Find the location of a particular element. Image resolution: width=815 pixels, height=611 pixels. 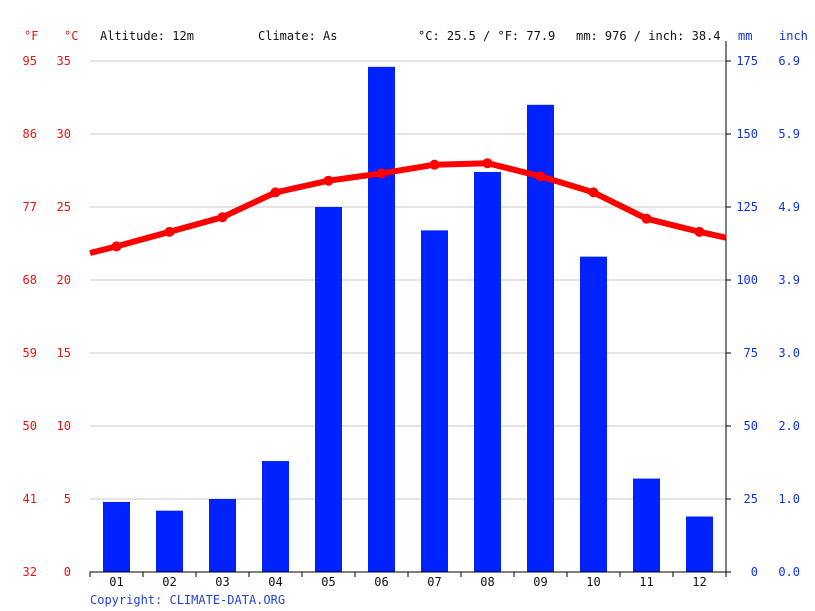

fahrenheit-tick-label: 77 is located at coordinates (30, 207).